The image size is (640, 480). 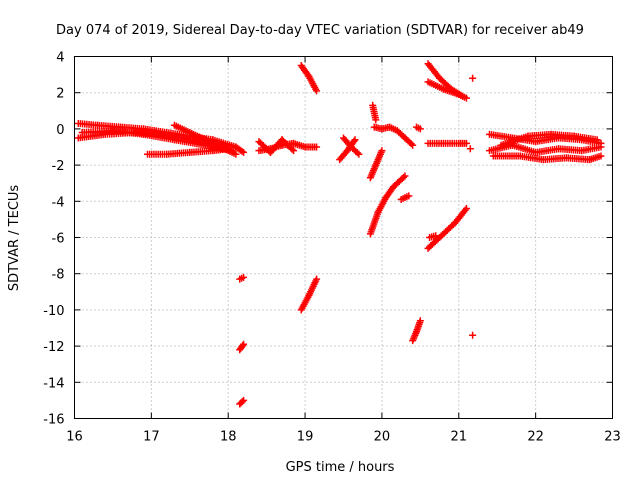 What do you see at coordinates (58, 166) in the screenshot?
I see `y-tick-label: -2` at bounding box center [58, 166].